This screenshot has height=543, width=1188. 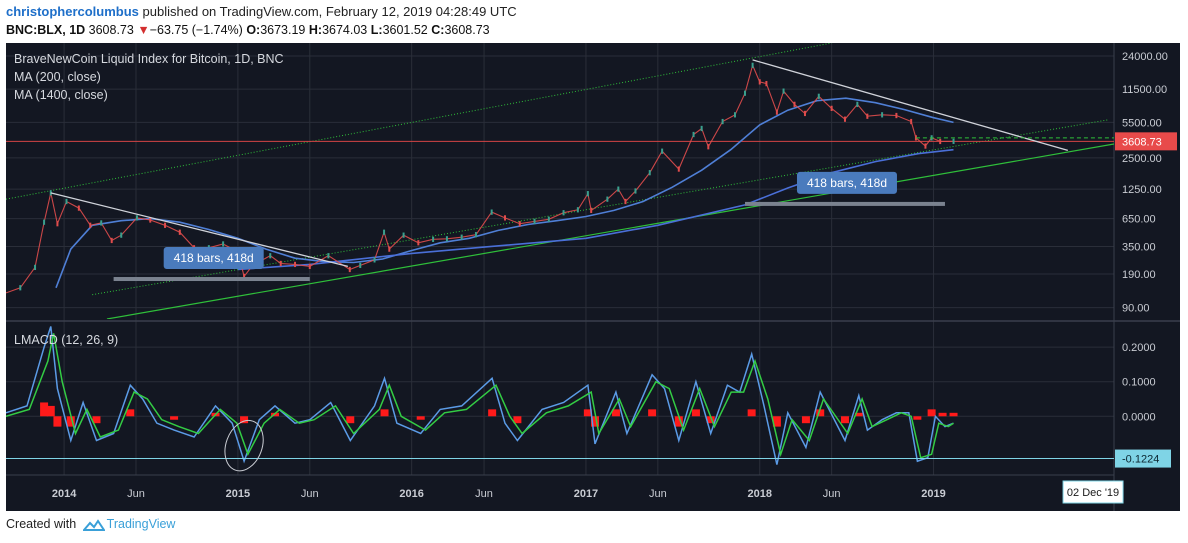 What do you see at coordinates (595, 209) in the screenshot?
I see `ma1400-line` at bounding box center [595, 209].